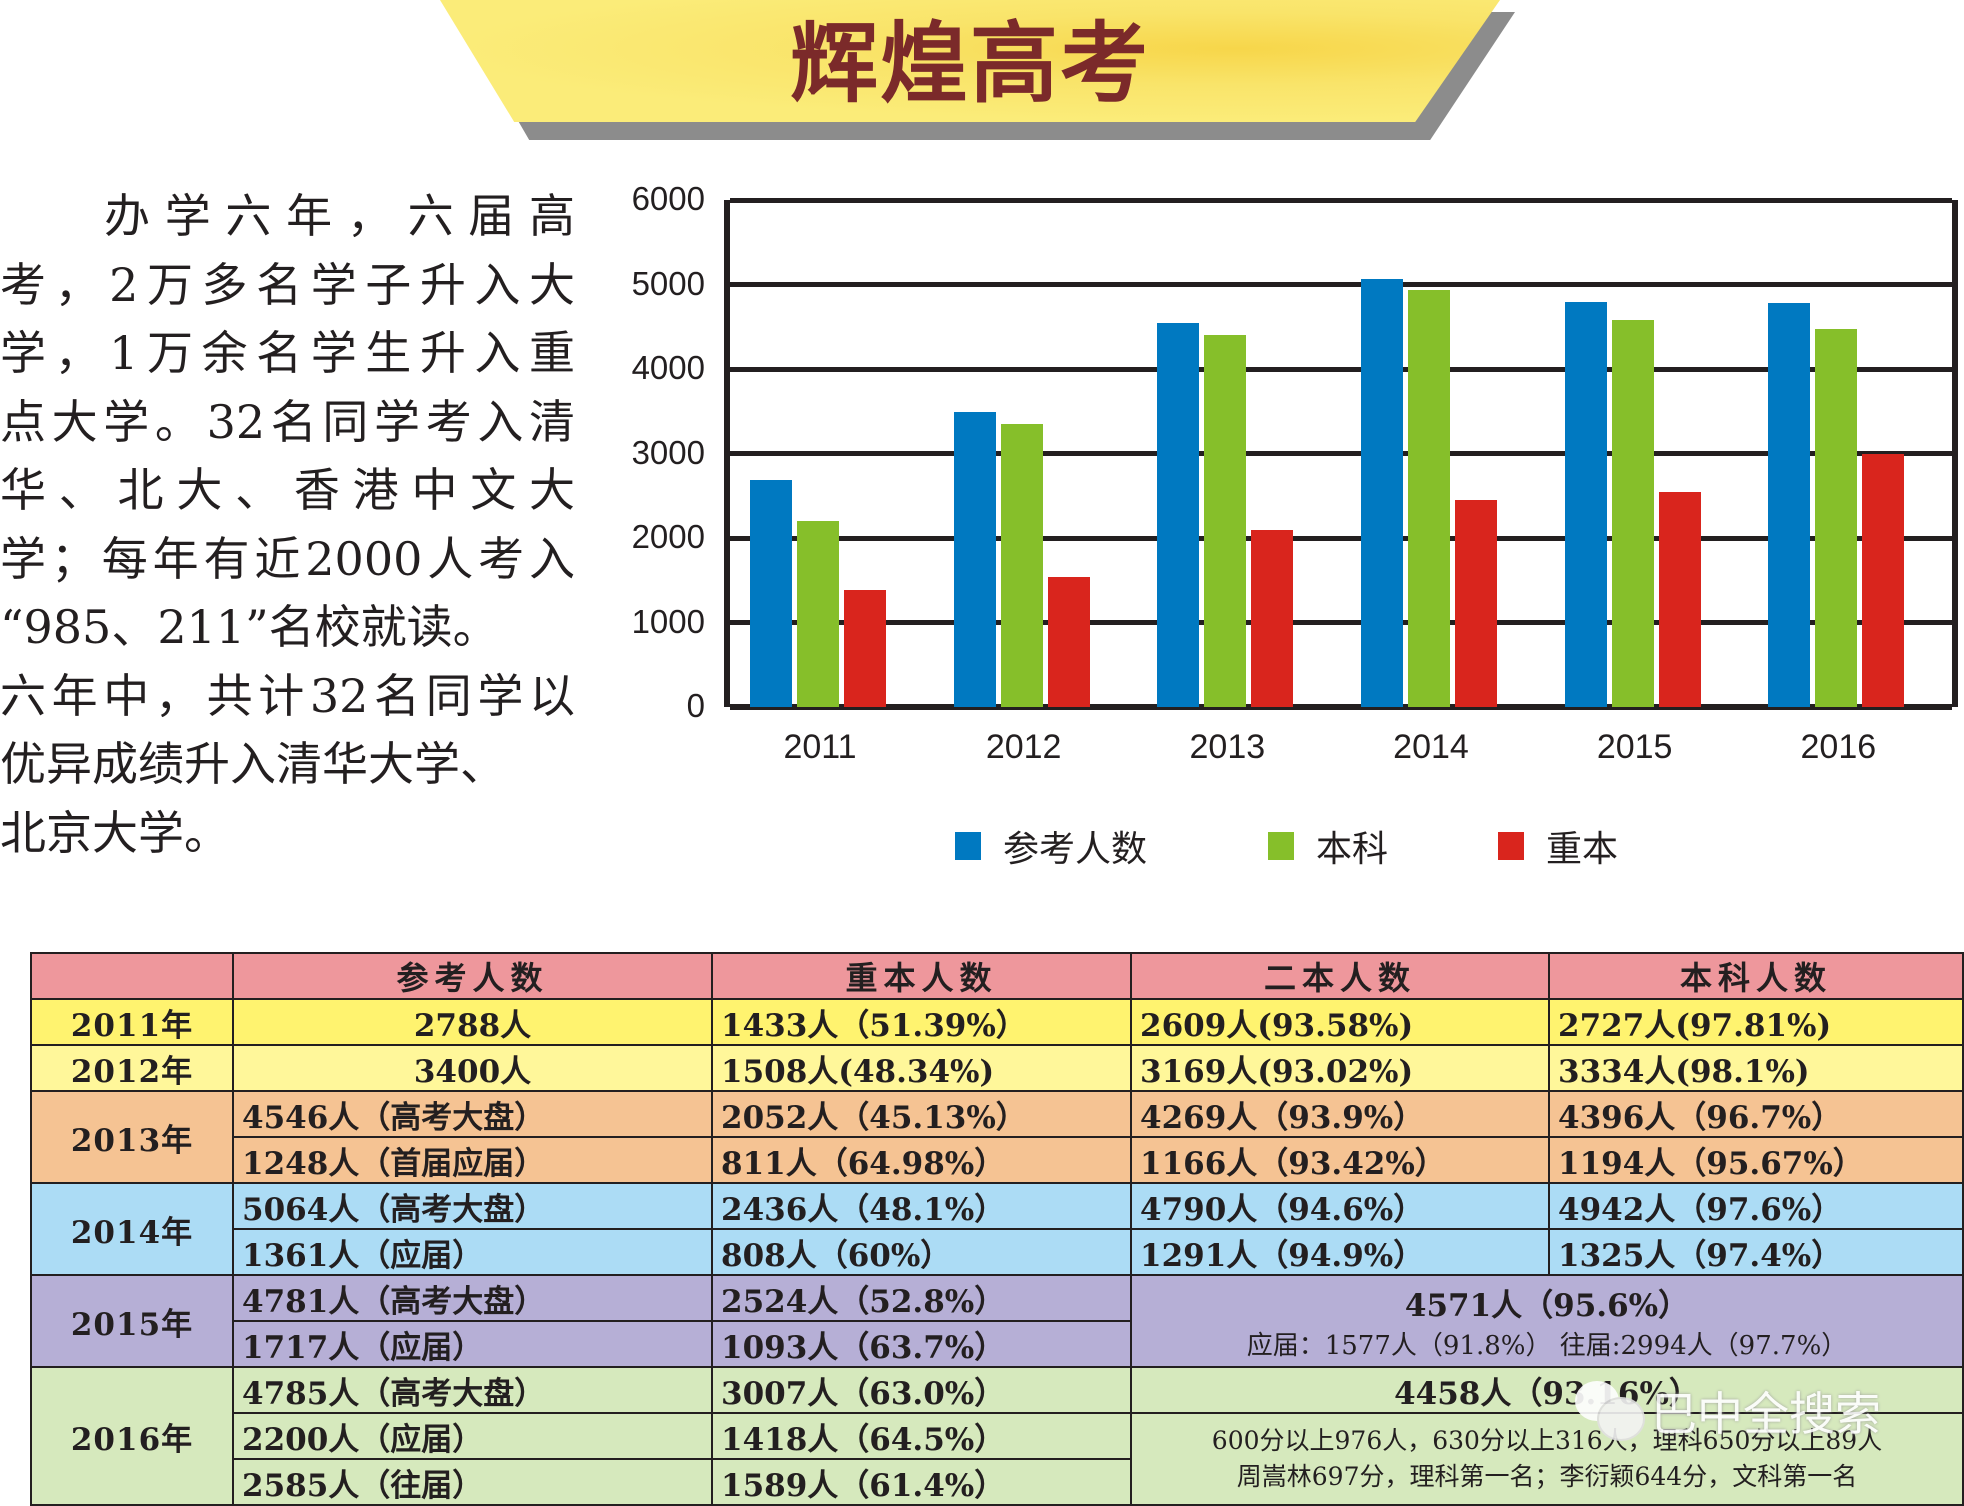  I want to click on cell-examinees: 2200人（应届）, so click(472, 1436).